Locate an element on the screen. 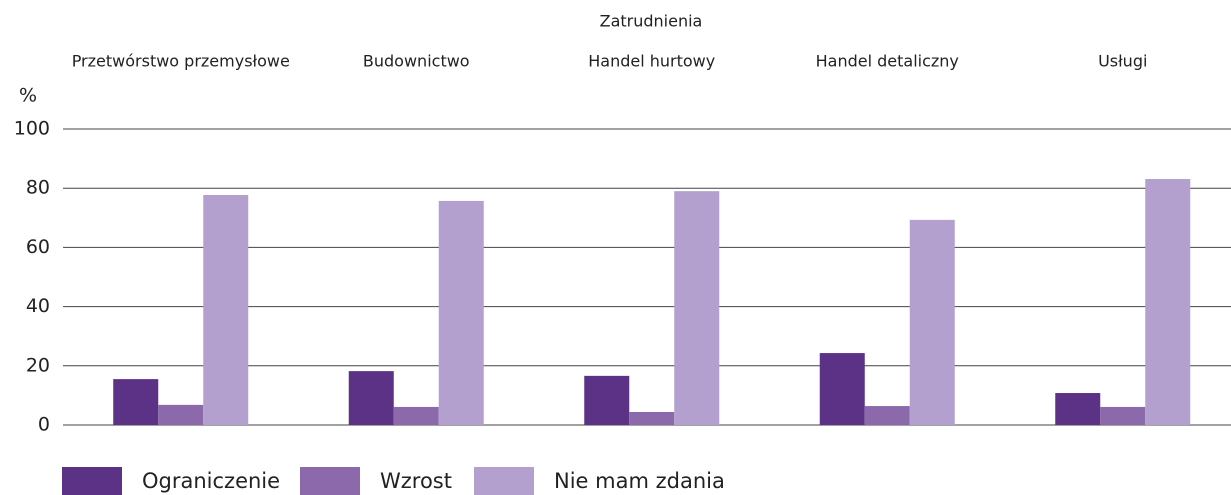 This screenshot has height=495, width=1231. y-tick-label: 60 is located at coordinates (38, 247).